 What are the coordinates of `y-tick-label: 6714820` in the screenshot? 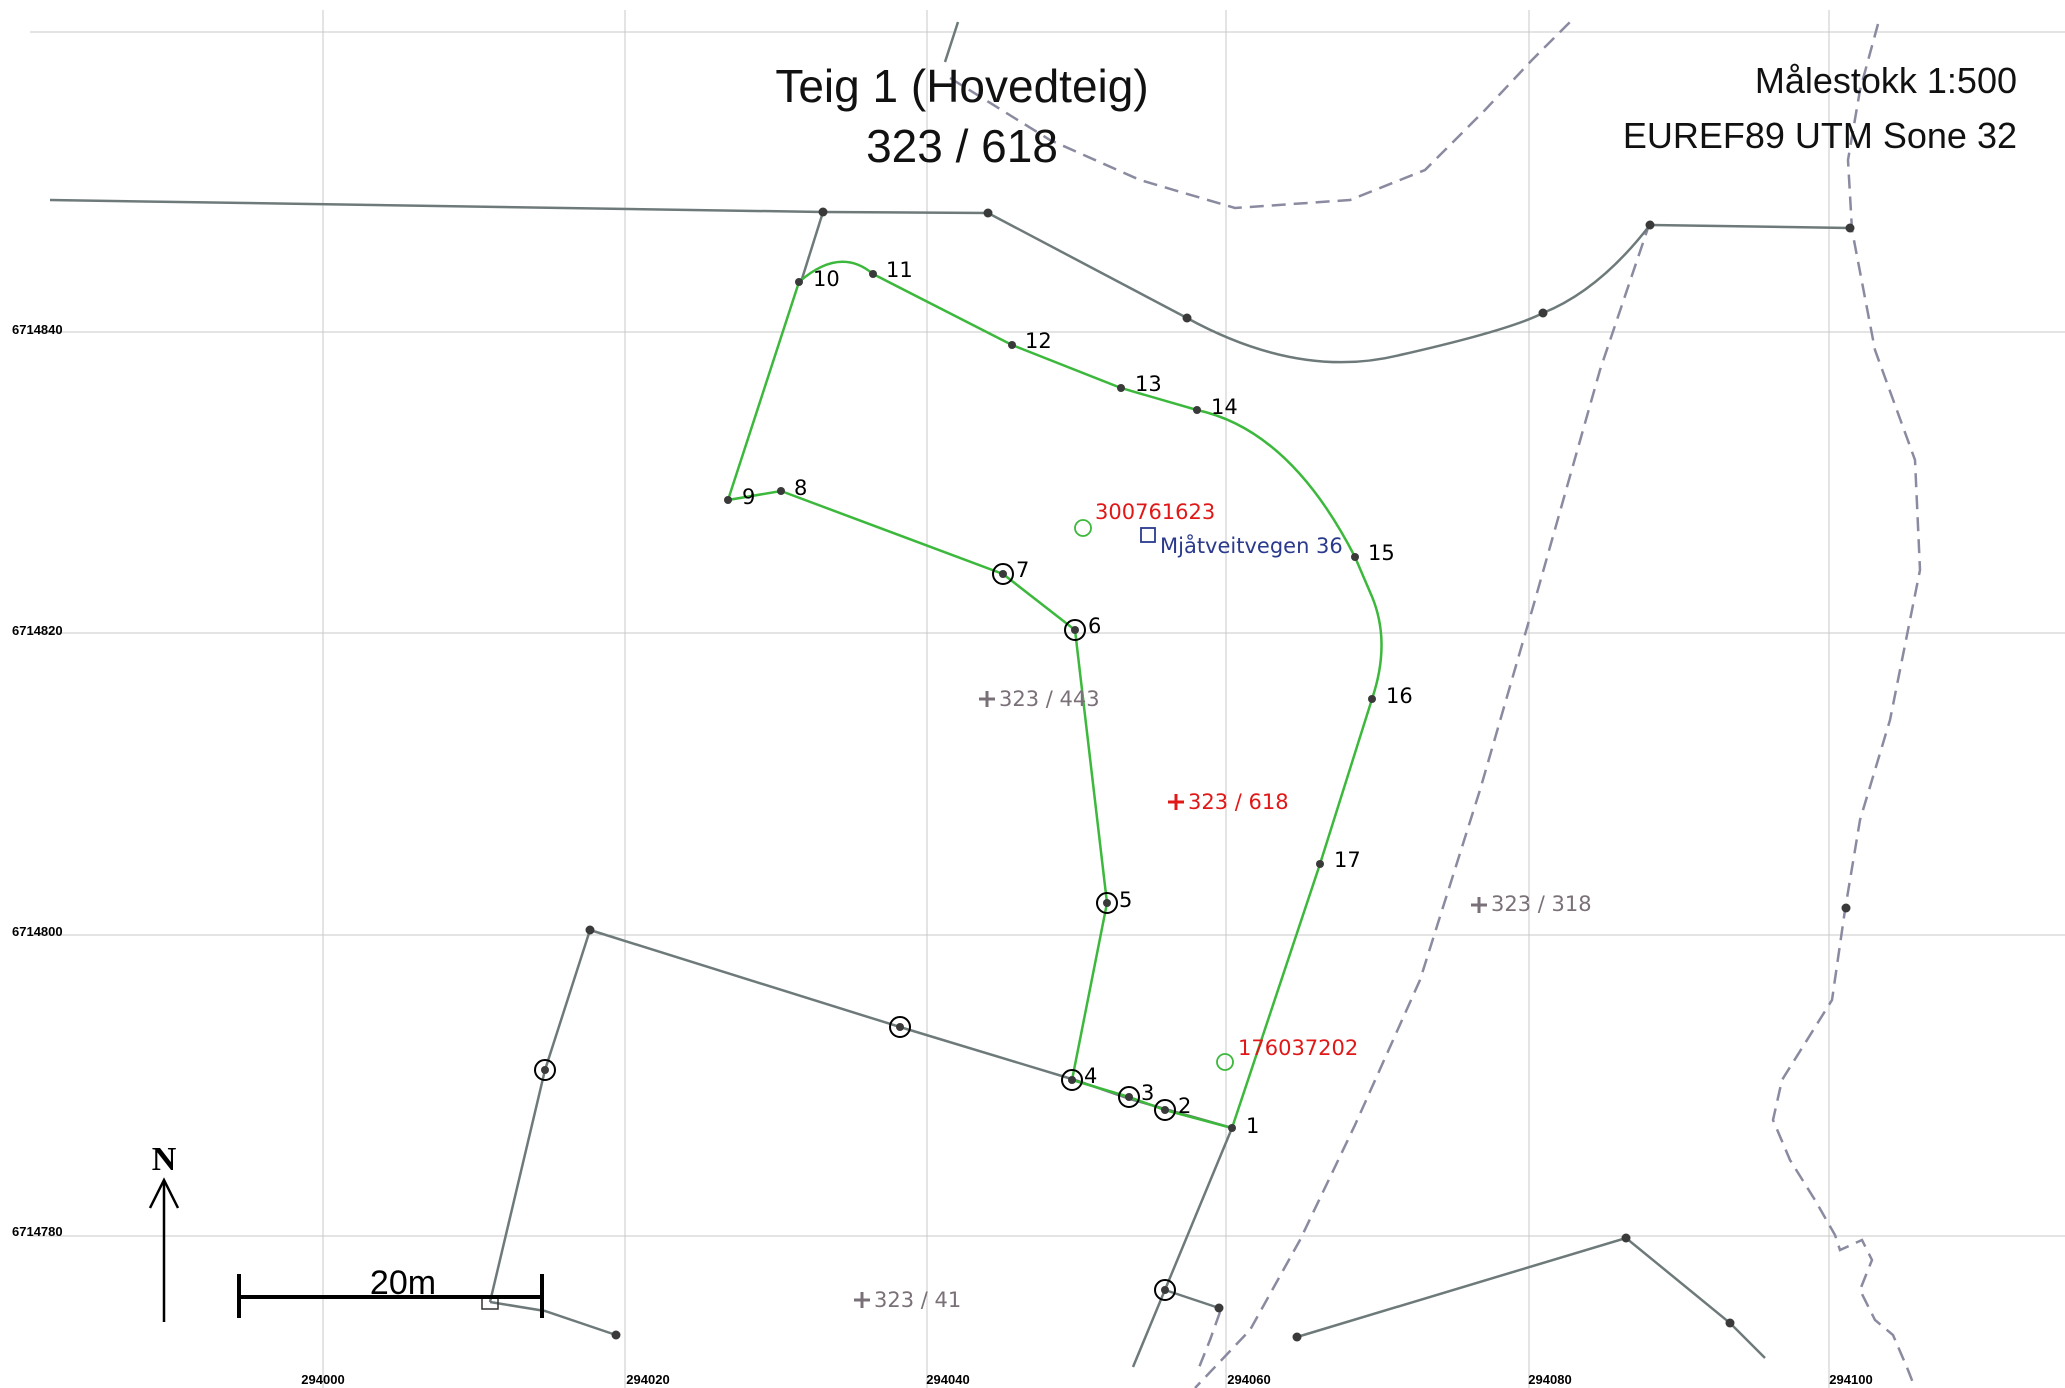 It's located at (37, 630).